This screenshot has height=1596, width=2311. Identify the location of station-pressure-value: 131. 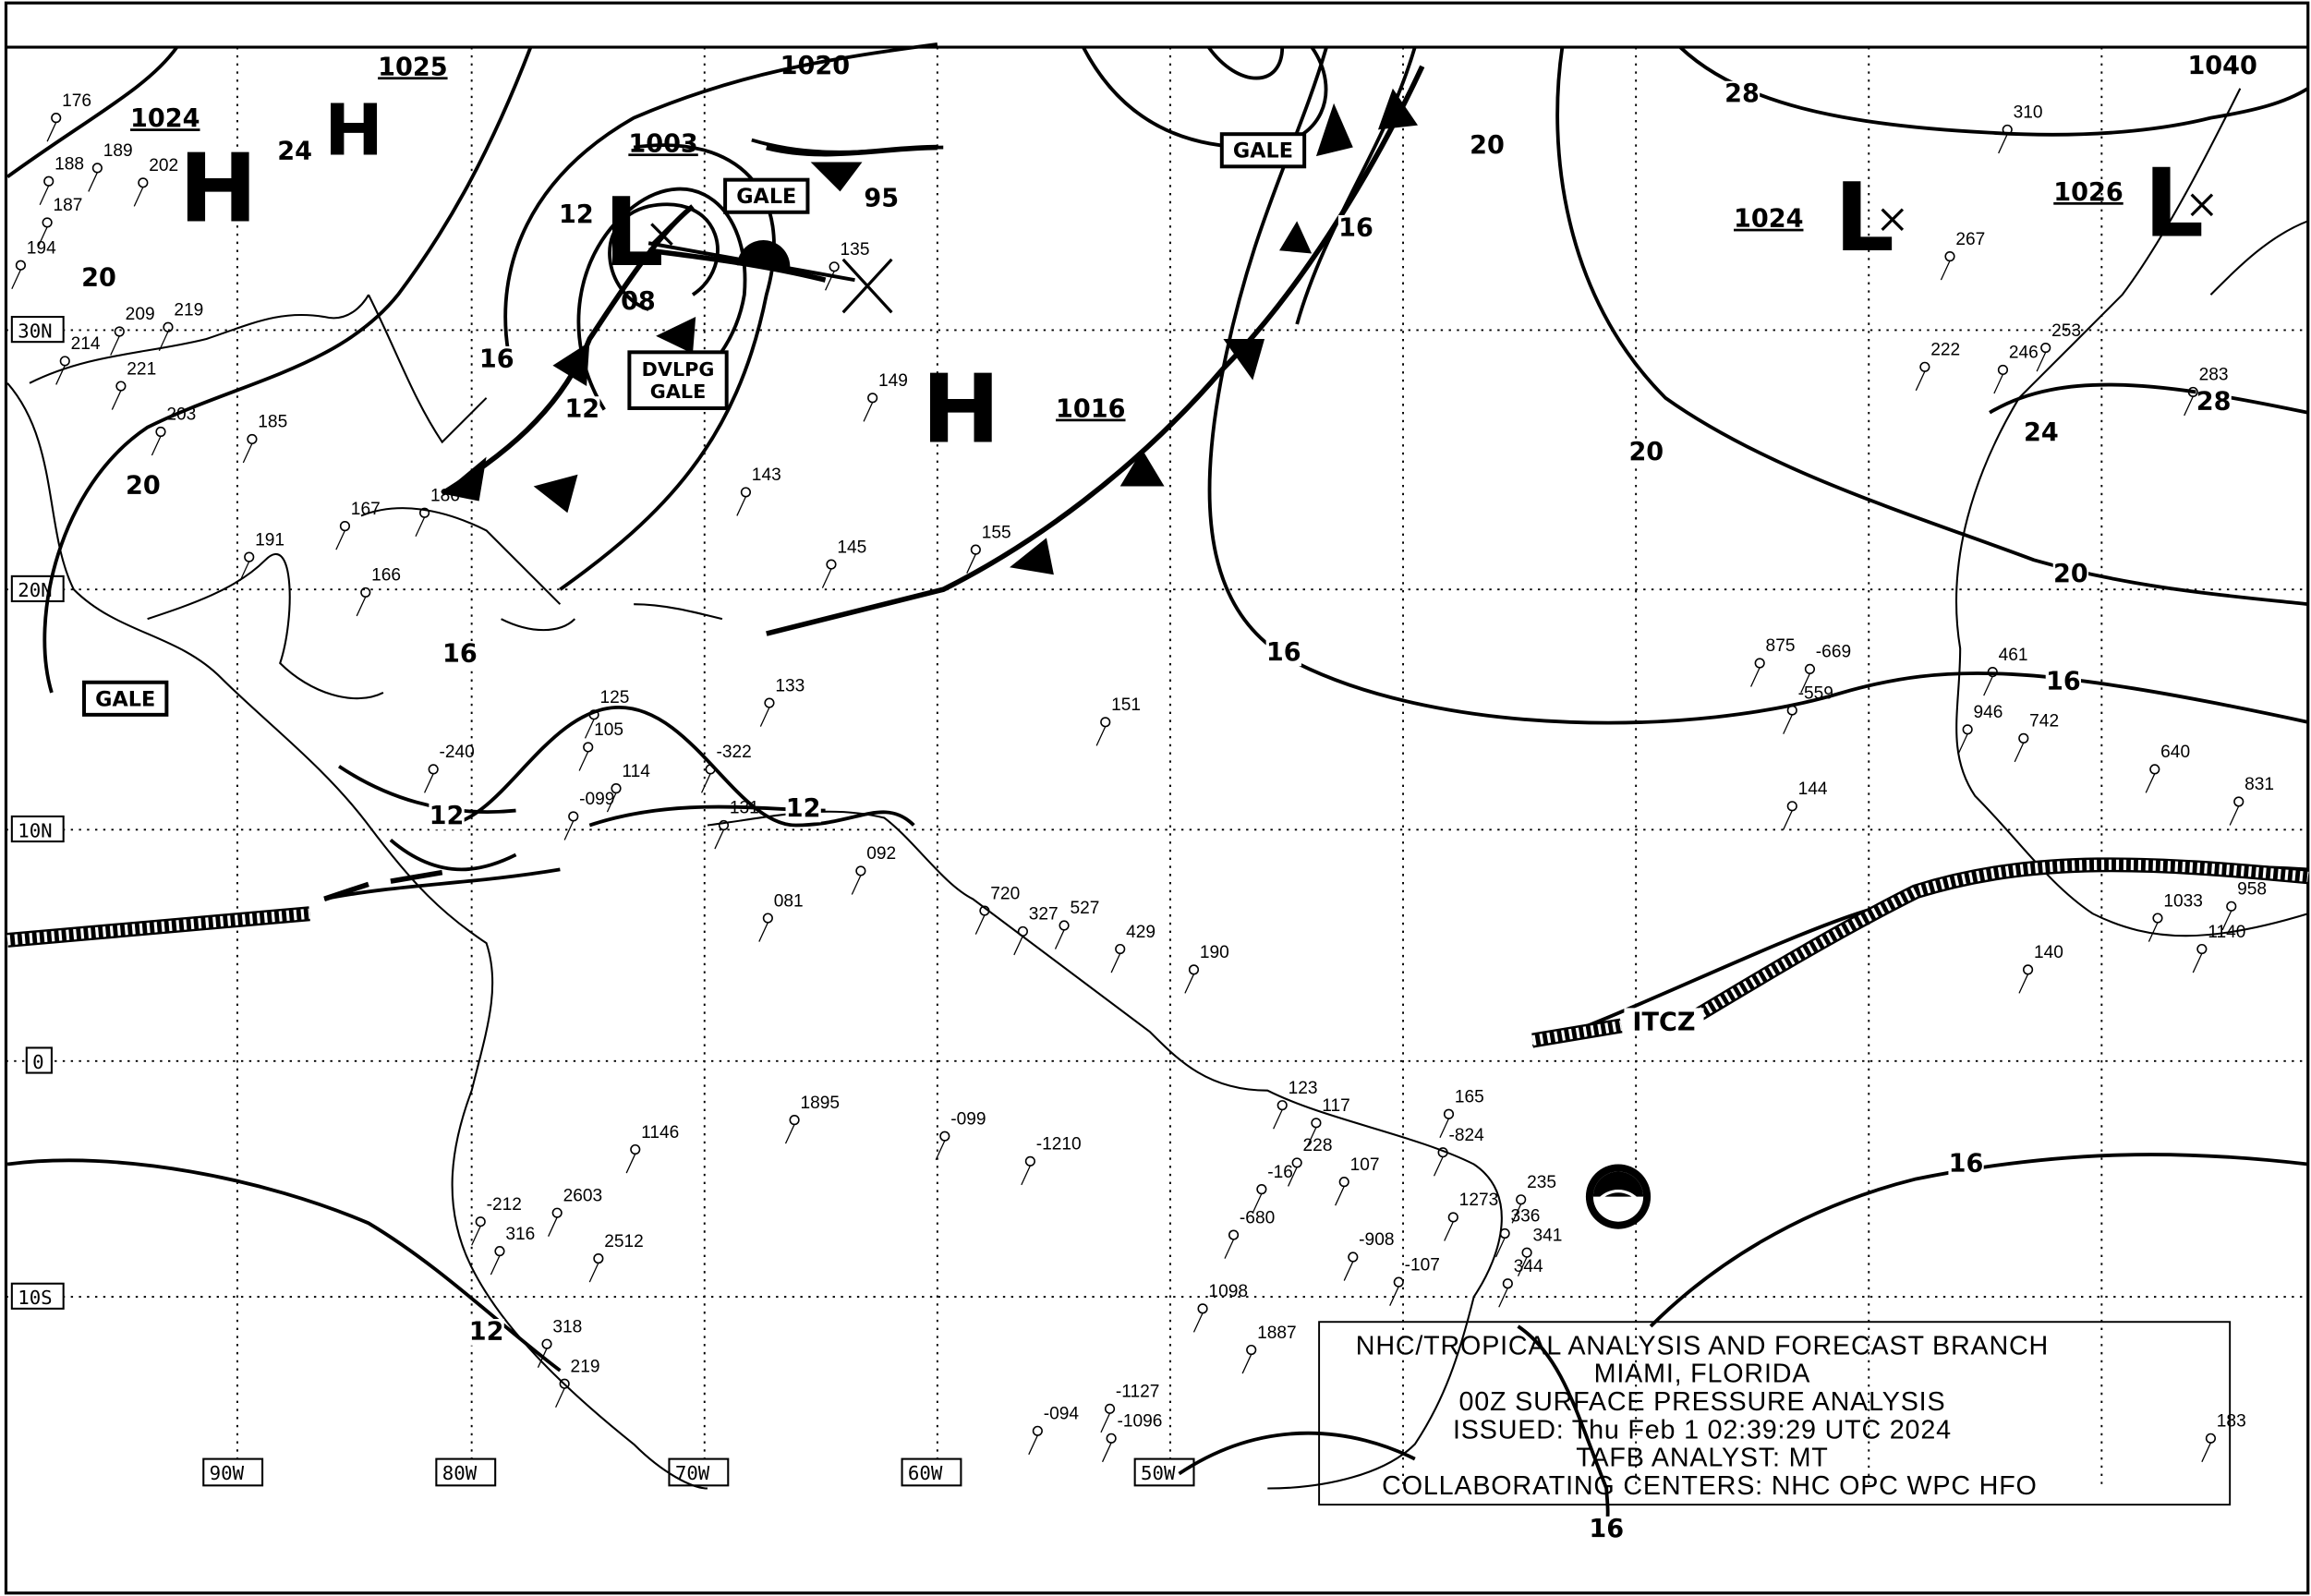
(744, 808).